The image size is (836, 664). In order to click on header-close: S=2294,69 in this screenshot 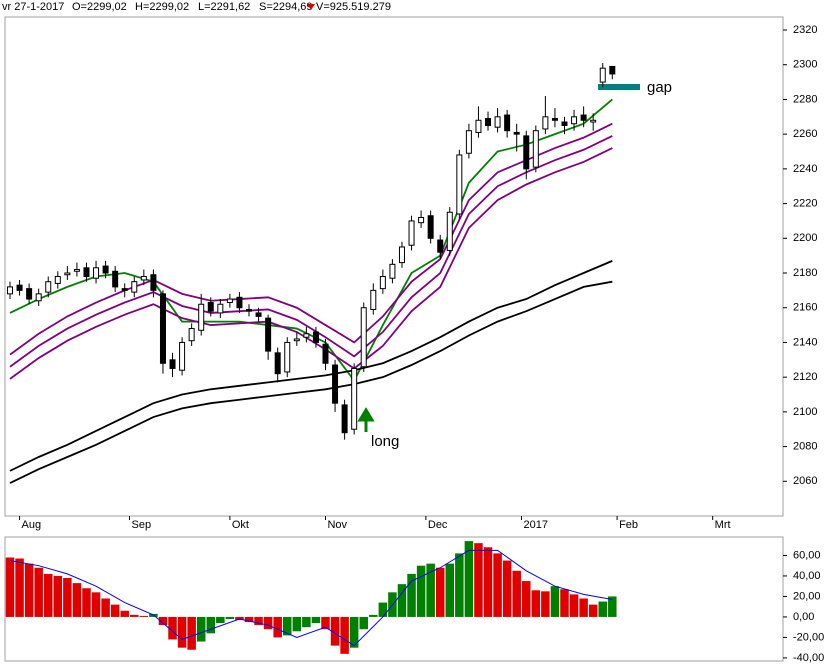, I will do `click(286, 7)`.